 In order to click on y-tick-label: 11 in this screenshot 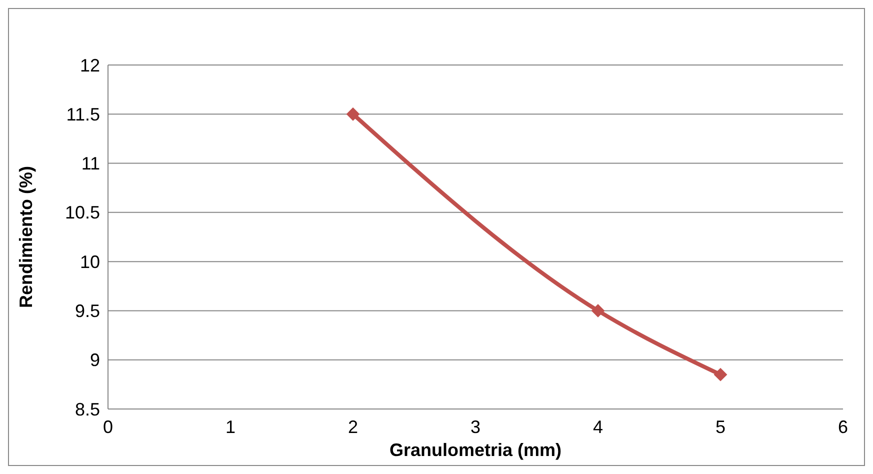, I will do `click(90, 164)`.